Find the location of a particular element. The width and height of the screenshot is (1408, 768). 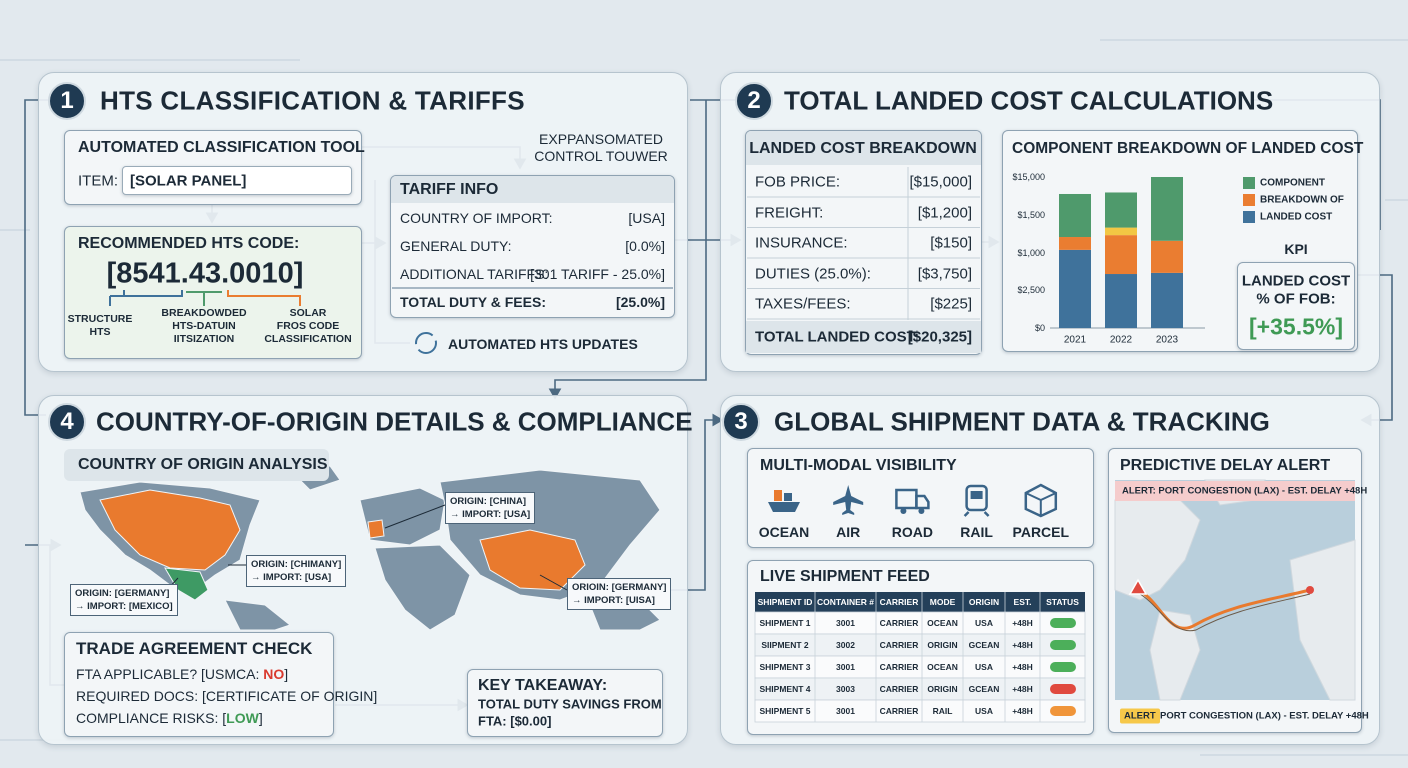

cost-label: DUTIES (25.0%): is located at coordinates (813, 273).